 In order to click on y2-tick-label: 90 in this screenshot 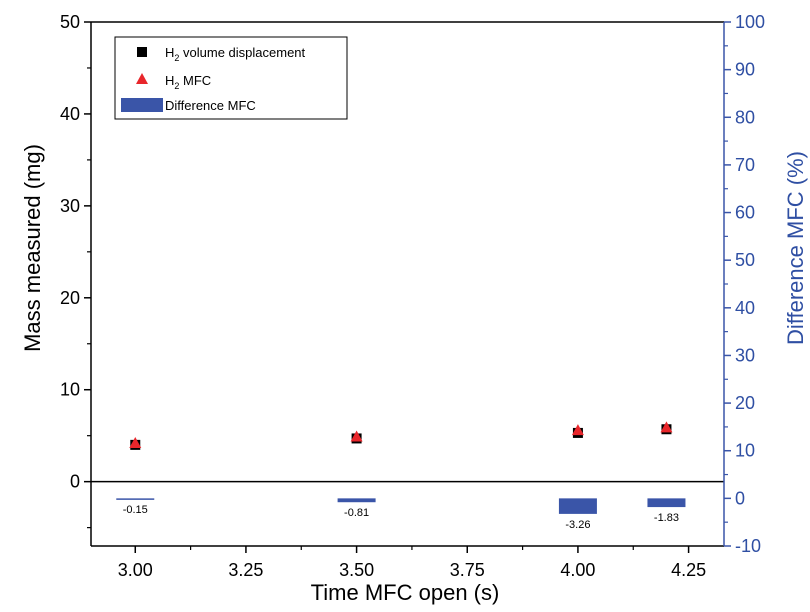, I will do `click(745, 70)`.